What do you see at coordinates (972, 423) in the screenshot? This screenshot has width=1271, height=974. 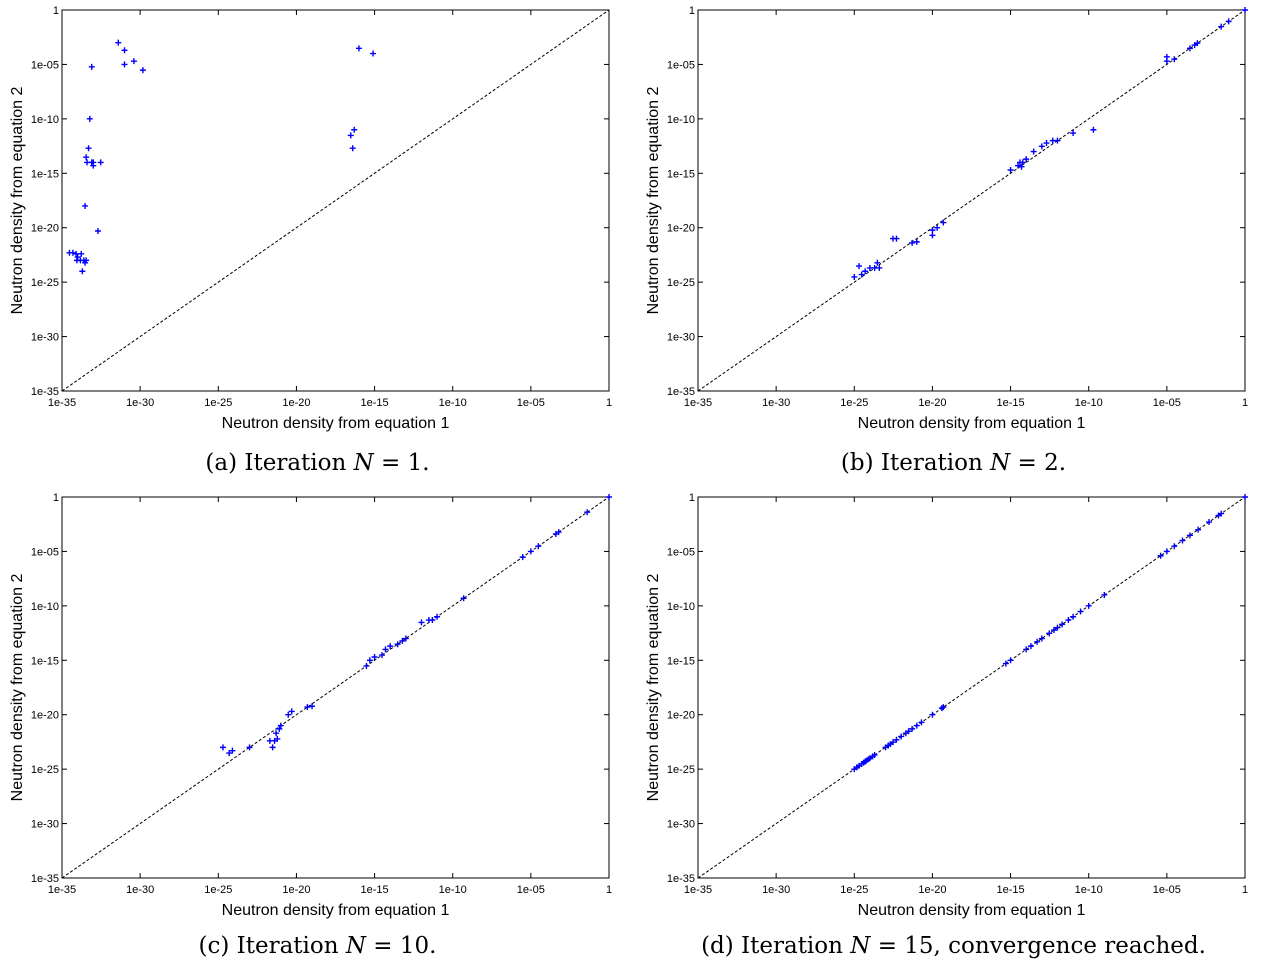 I see `x-axis-label: Neutron density from equation 1` at bounding box center [972, 423].